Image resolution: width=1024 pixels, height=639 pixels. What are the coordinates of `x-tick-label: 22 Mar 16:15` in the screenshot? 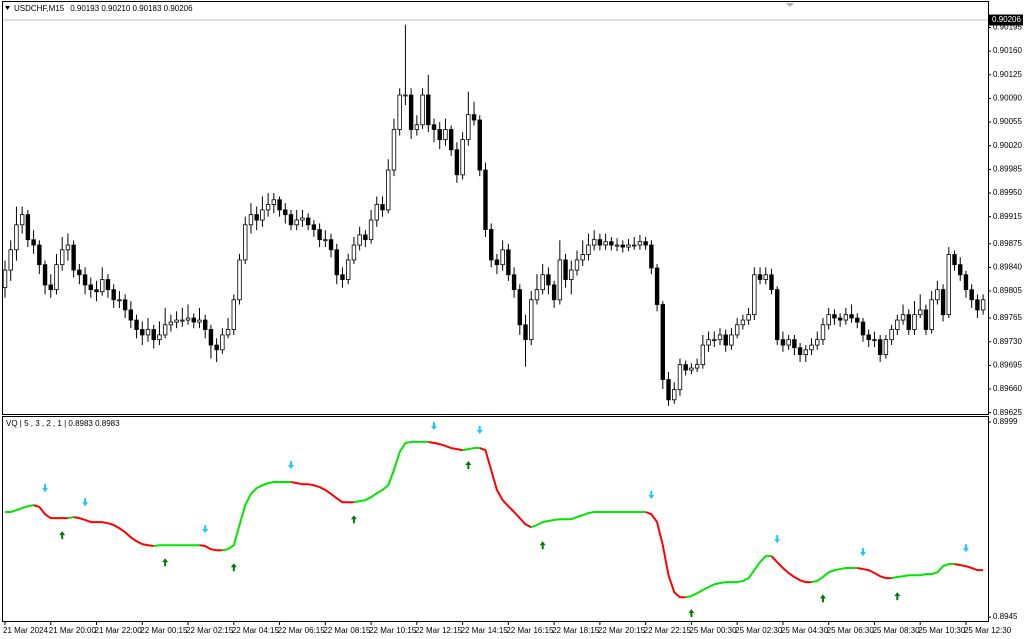 It's located at (530, 630).